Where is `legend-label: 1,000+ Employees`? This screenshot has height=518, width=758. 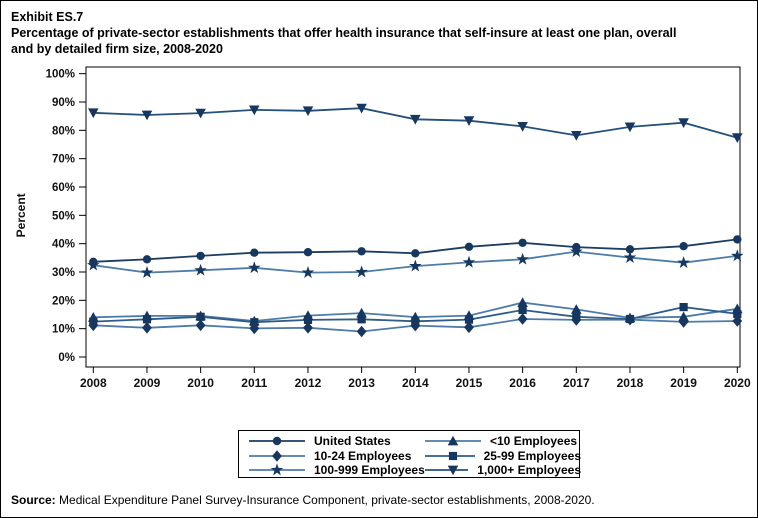 legend-label: 1,000+ Employees is located at coordinates (529, 470).